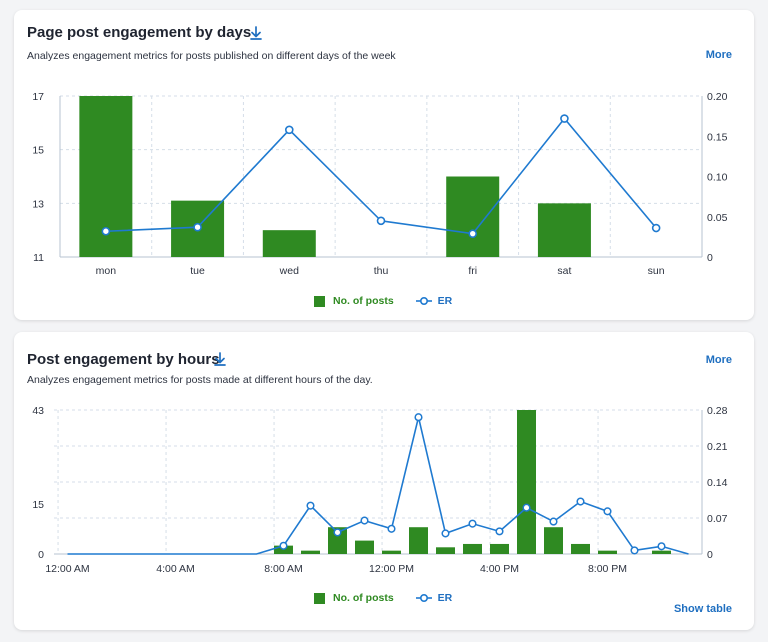 This screenshot has width=768, height=642. What do you see at coordinates (472, 271) in the screenshot?
I see `x-tick-label: fri` at bounding box center [472, 271].